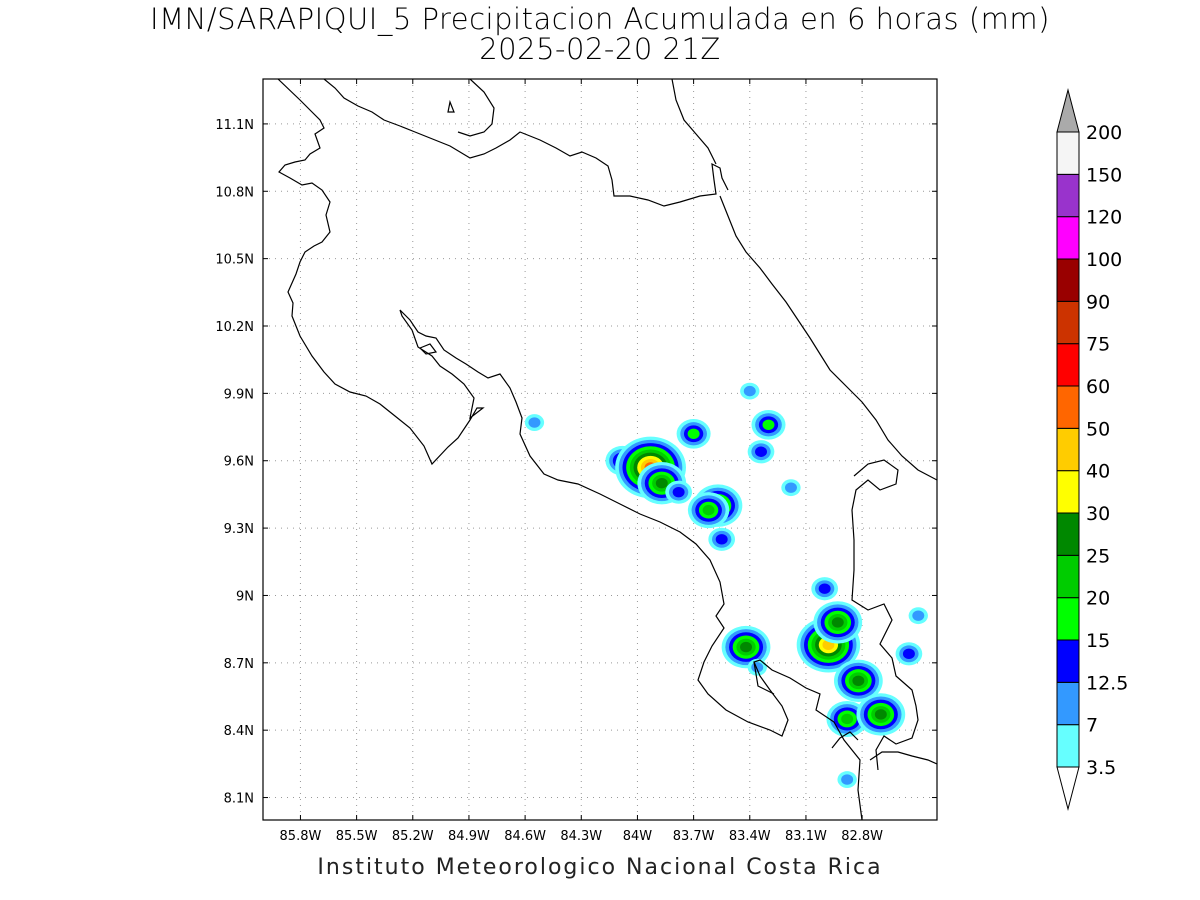  What do you see at coordinates (694, 836) in the screenshot?
I see `lon-tick-label: 83.7W` at bounding box center [694, 836].